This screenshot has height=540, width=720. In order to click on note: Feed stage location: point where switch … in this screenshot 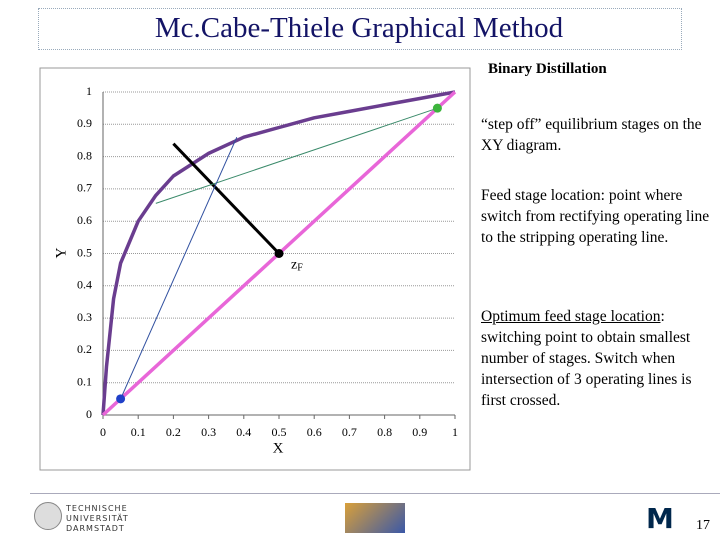, I will do `click(595, 216)`.